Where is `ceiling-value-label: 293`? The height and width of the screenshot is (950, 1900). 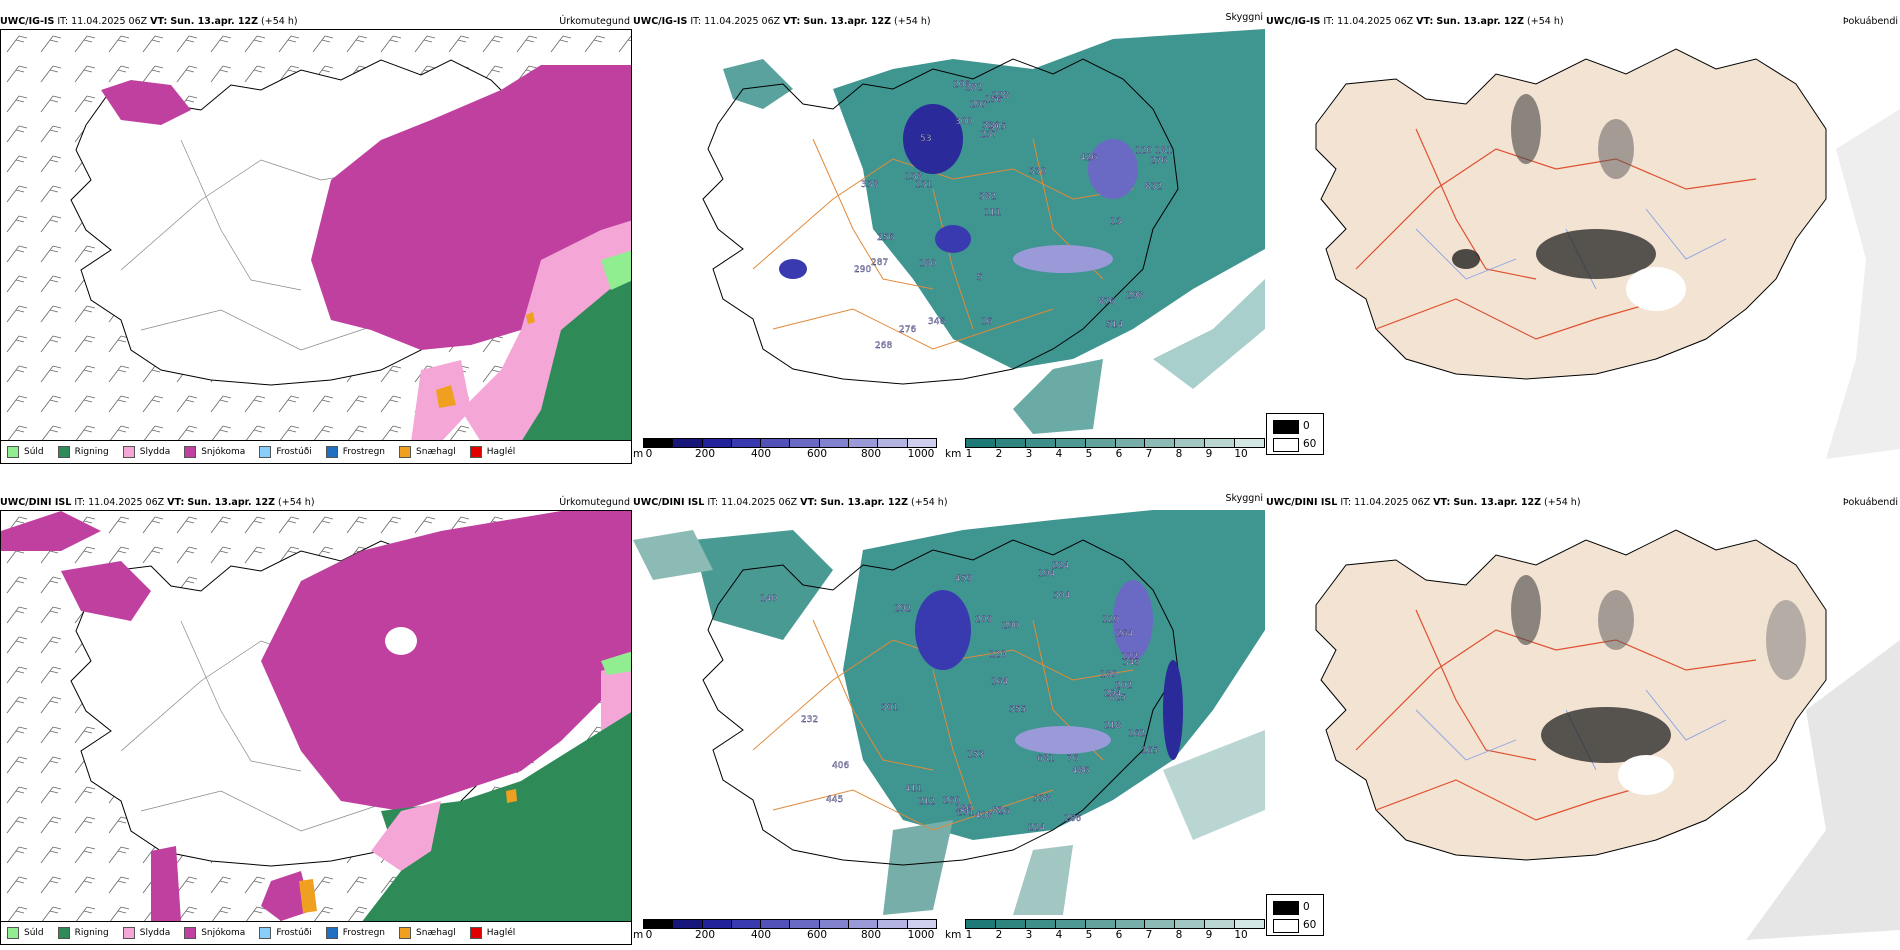 ceiling-value-label: 293 is located at coordinates (978, 105).